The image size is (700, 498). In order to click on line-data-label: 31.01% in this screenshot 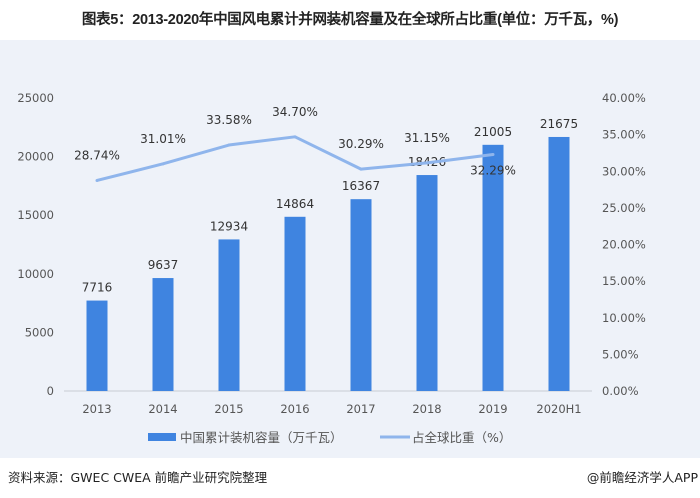, I will do `click(163, 139)`.